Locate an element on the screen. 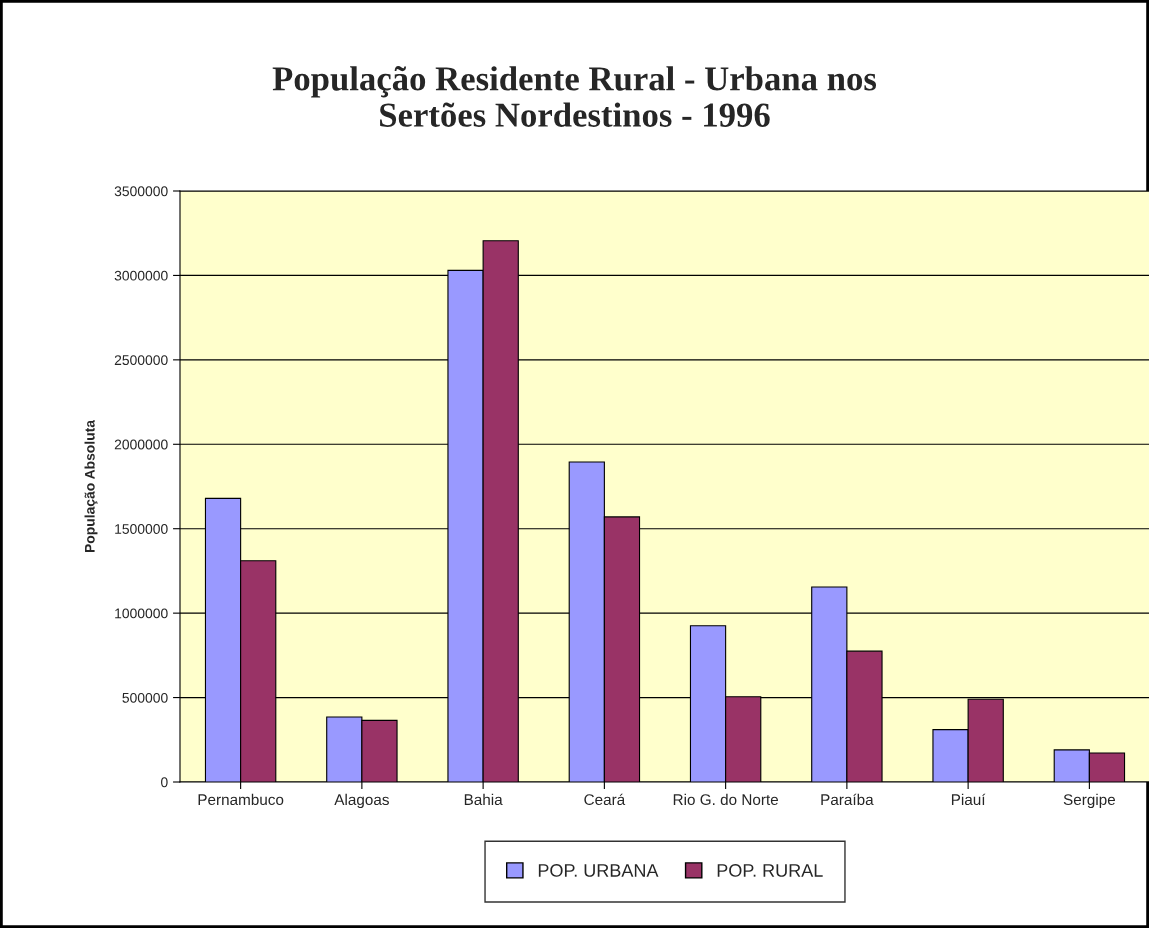  y-tick-label: 0 is located at coordinates (164, 782).